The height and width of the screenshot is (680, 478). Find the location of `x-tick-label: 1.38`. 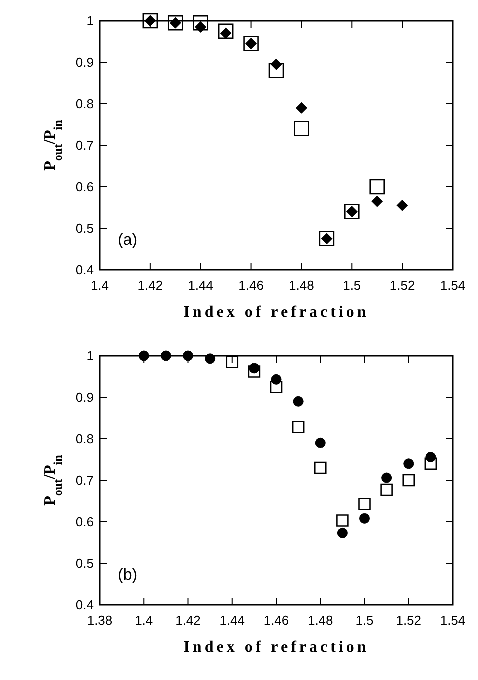

x-tick-label: 1.38 is located at coordinates (100, 620).